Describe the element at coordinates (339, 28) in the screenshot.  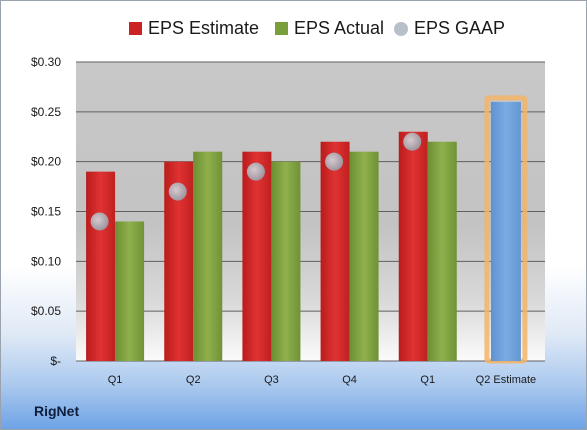
I see `legend-label-eps-actual: EPS Actual` at that location.